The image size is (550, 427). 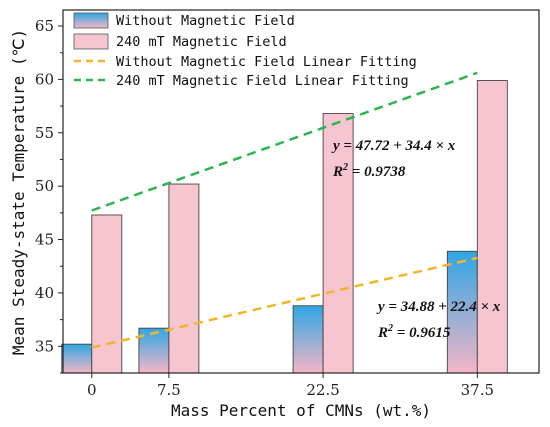 What do you see at coordinates (91, 20) in the screenshot?
I see `legend-swatch-without` at bounding box center [91, 20].